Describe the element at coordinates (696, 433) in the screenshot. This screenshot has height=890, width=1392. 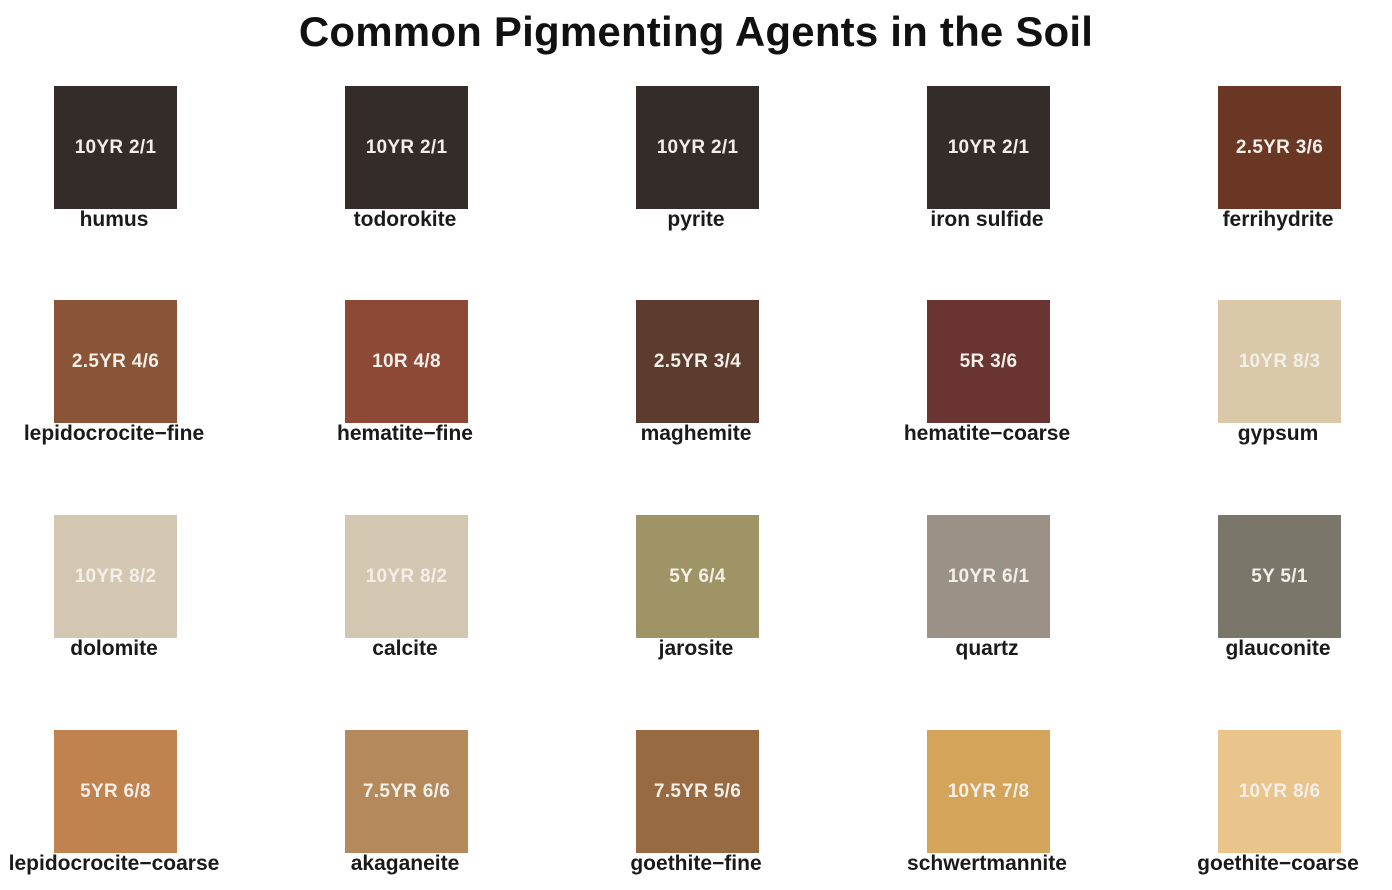
I see `pigment-name: maghemite` at that location.